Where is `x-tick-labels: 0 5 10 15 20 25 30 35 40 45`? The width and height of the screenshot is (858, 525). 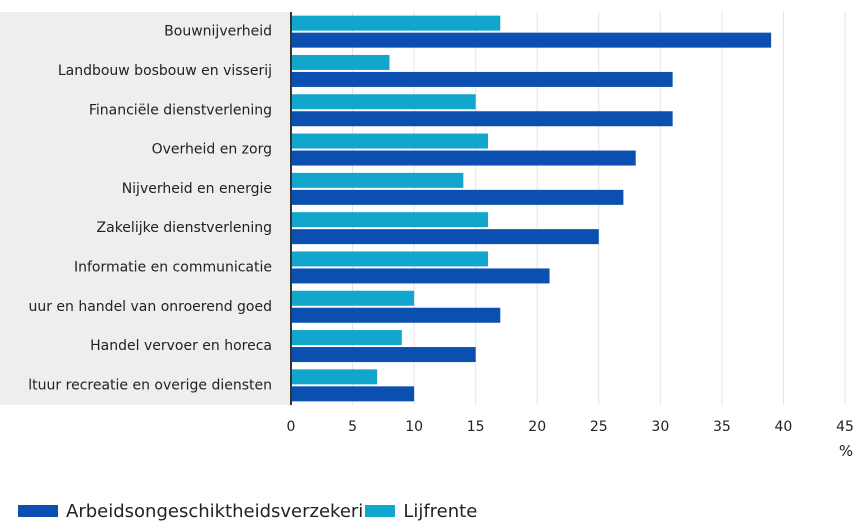 x-tick-labels: 0 5 10 15 20 25 30 35 40 45 is located at coordinates (570, 427).